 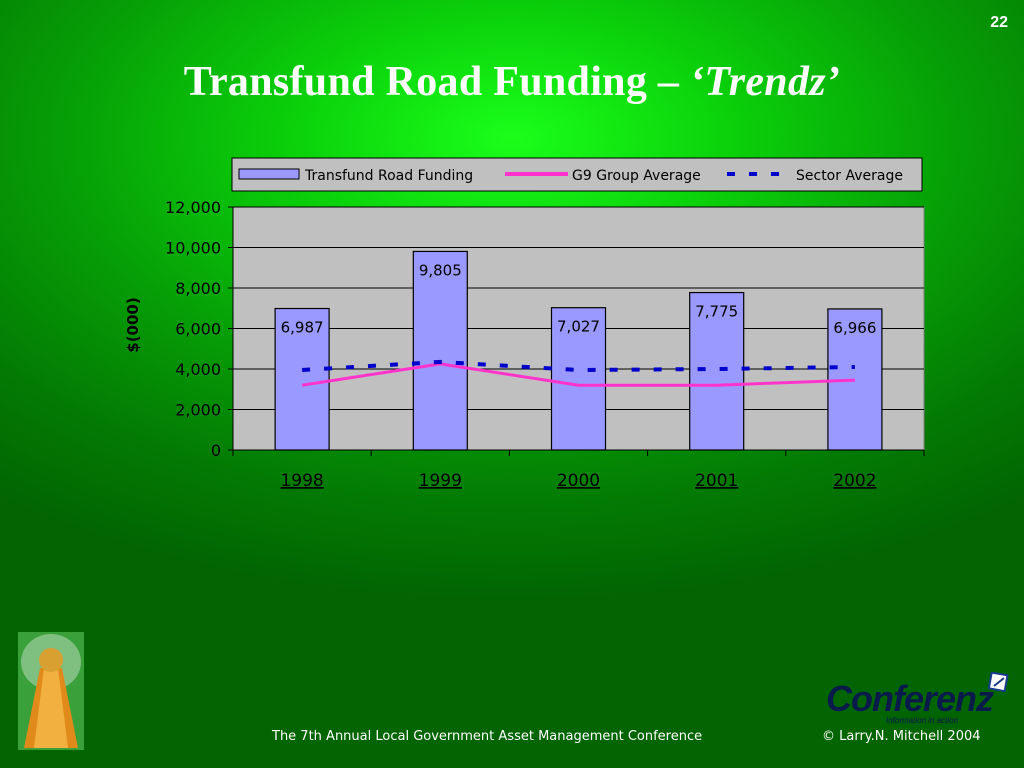 What do you see at coordinates (269, 174) in the screenshot?
I see `legend-swatch-bar` at bounding box center [269, 174].